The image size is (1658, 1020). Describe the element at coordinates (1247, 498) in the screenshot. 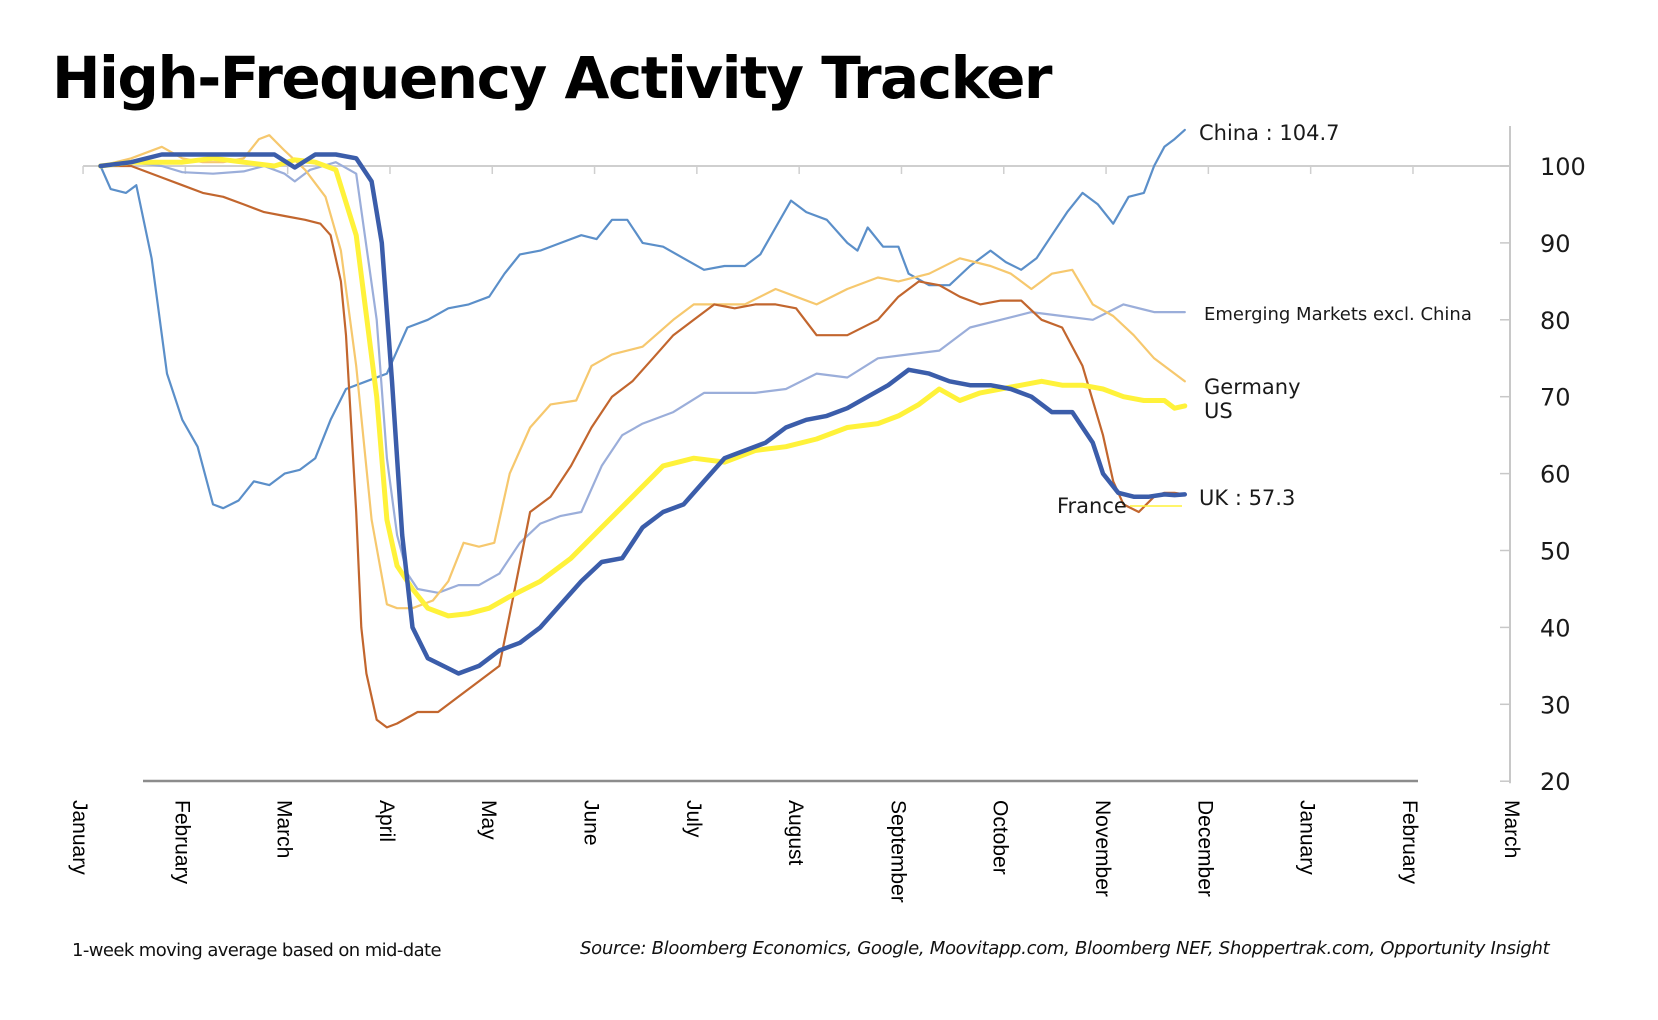

I see `series-label-uk: UK : 57.3` at that location.